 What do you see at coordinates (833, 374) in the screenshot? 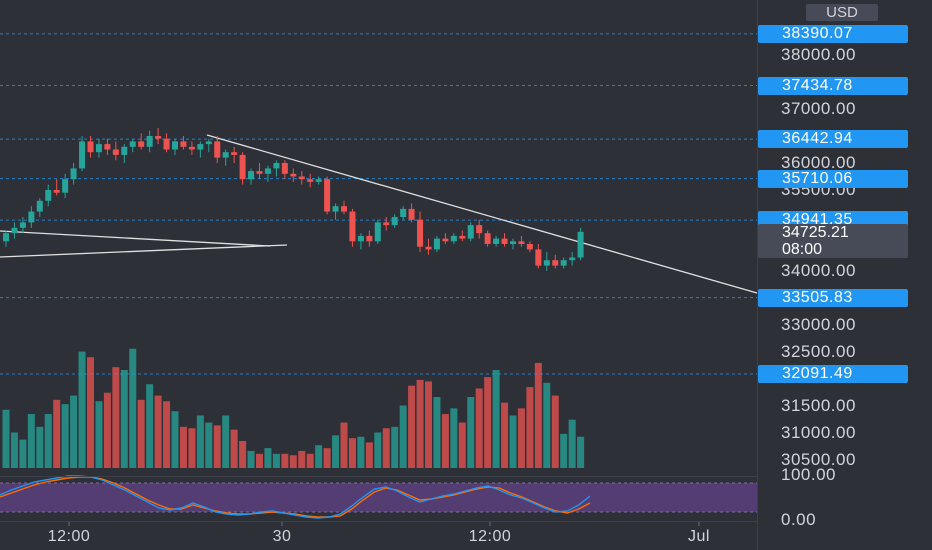
I see `alert-price-tag: 32091.49` at bounding box center [833, 374].